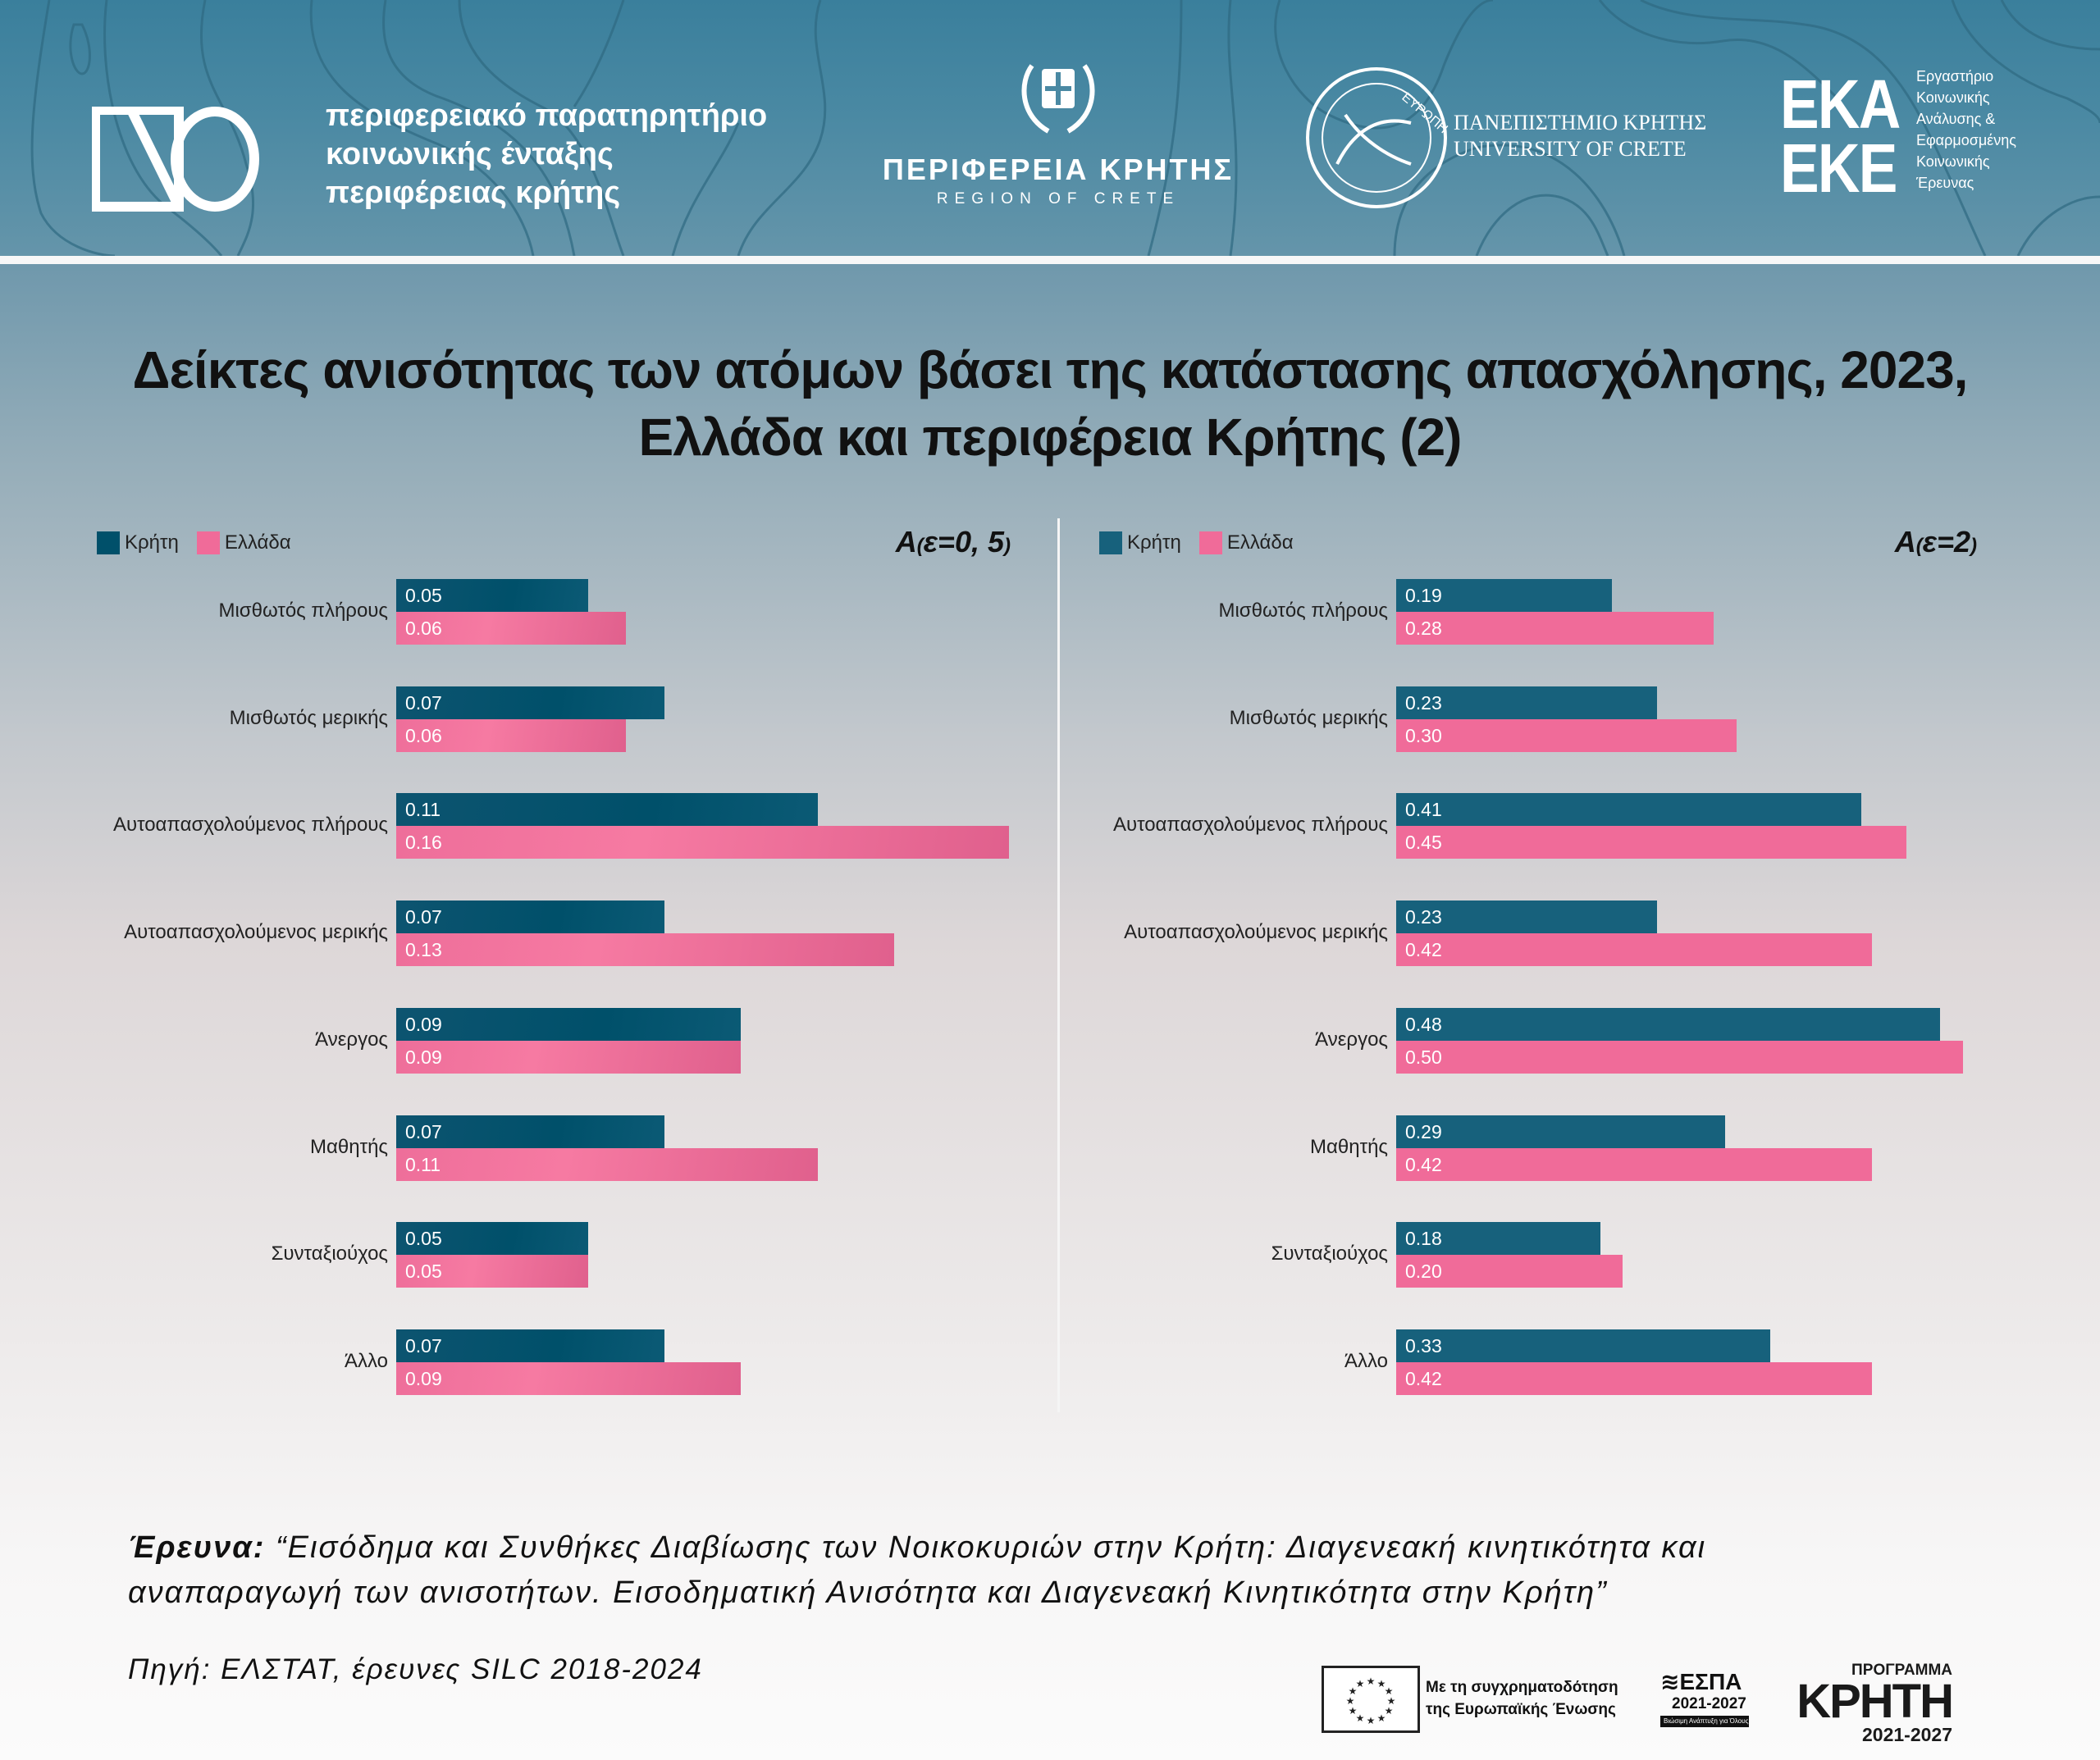 The width and height of the screenshot is (2100, 1760). I want to click on measure-symbol: A, so click(1905, 542).